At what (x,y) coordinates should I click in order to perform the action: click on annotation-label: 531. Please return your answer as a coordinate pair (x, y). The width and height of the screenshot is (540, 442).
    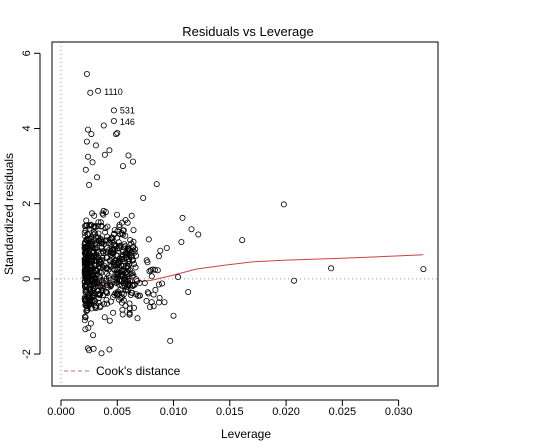
    Looking at the image, I should click on (127, 111).